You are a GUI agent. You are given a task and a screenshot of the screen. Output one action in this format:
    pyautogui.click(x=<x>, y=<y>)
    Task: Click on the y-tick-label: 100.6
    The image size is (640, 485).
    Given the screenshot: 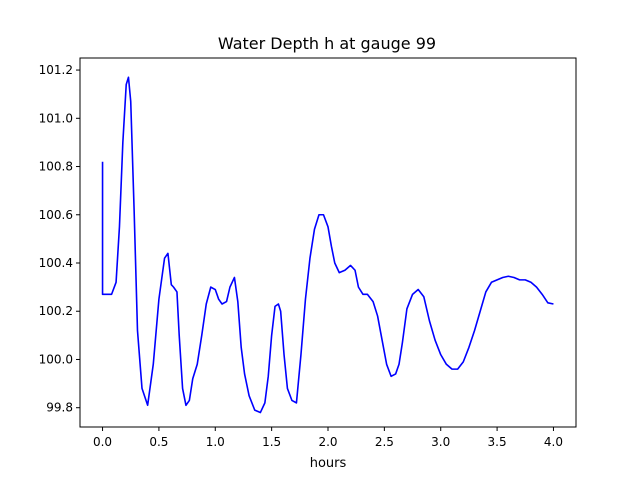 What is the action you would take?
    pyautogui.click(x=56, y=215)
    